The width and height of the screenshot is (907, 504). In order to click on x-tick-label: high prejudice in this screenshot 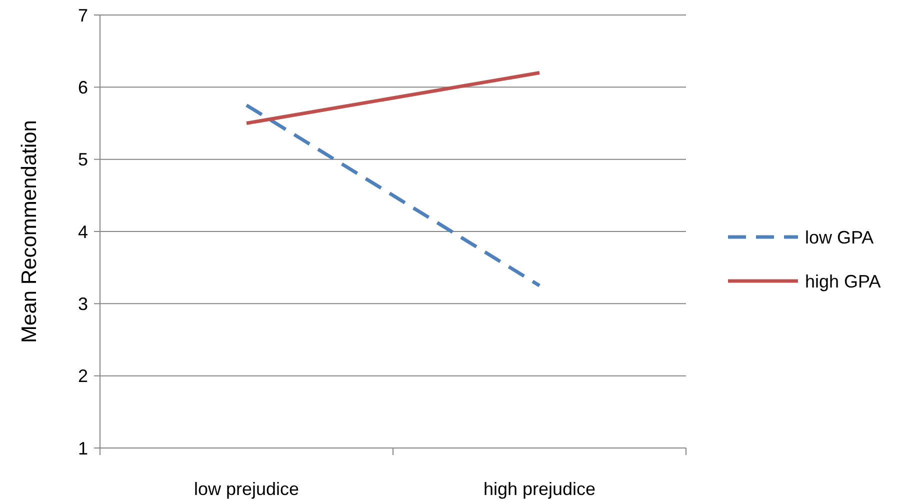, I will do `click(539, 489)`.